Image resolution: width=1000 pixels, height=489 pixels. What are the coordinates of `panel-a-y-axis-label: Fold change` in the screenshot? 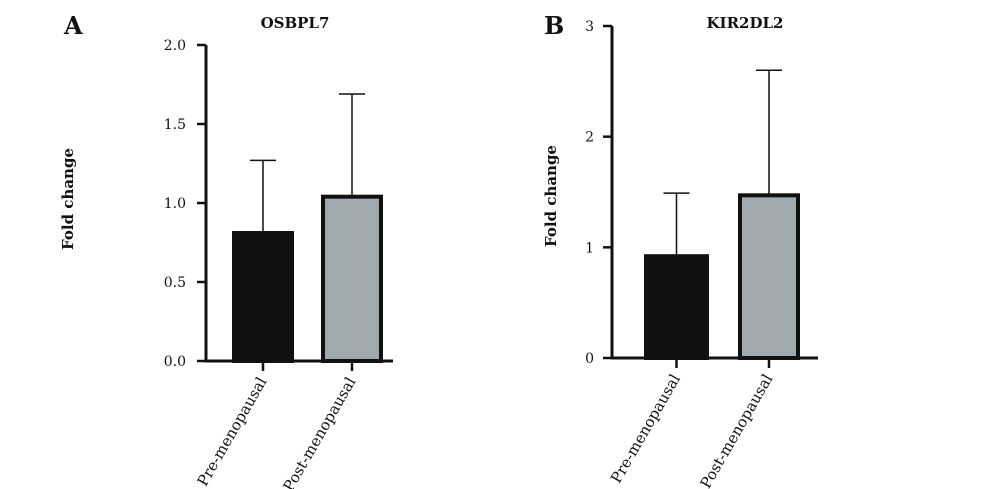 It's located at (68, 199).